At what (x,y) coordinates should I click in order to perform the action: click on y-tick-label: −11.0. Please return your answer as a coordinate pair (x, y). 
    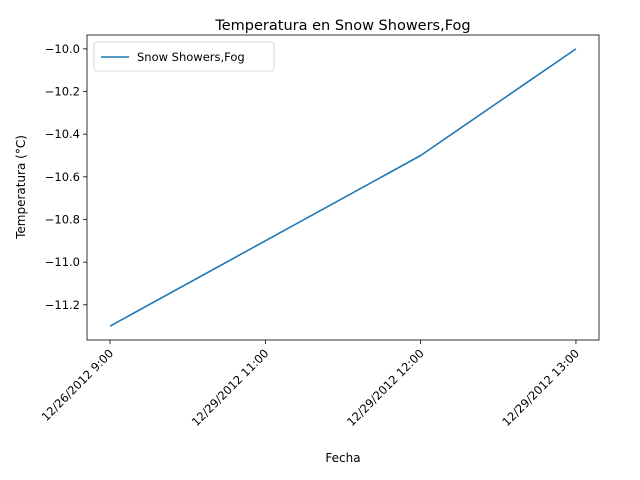
    Looking at the image, I should click on (62, 262).